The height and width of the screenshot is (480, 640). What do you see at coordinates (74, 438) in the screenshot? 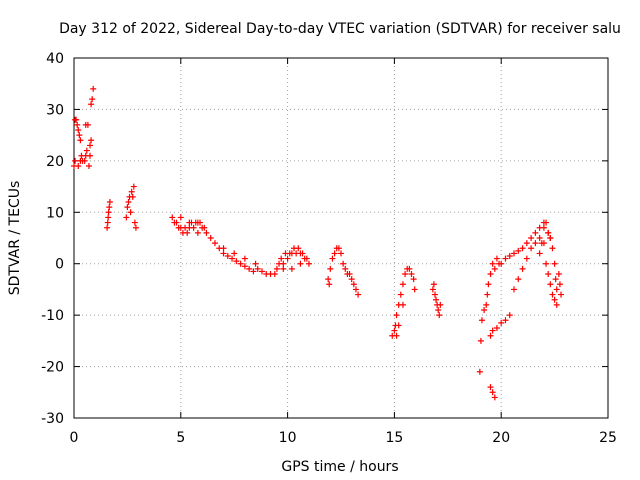
I see `x-tick-label: 0` at bounding box center [74, 438].